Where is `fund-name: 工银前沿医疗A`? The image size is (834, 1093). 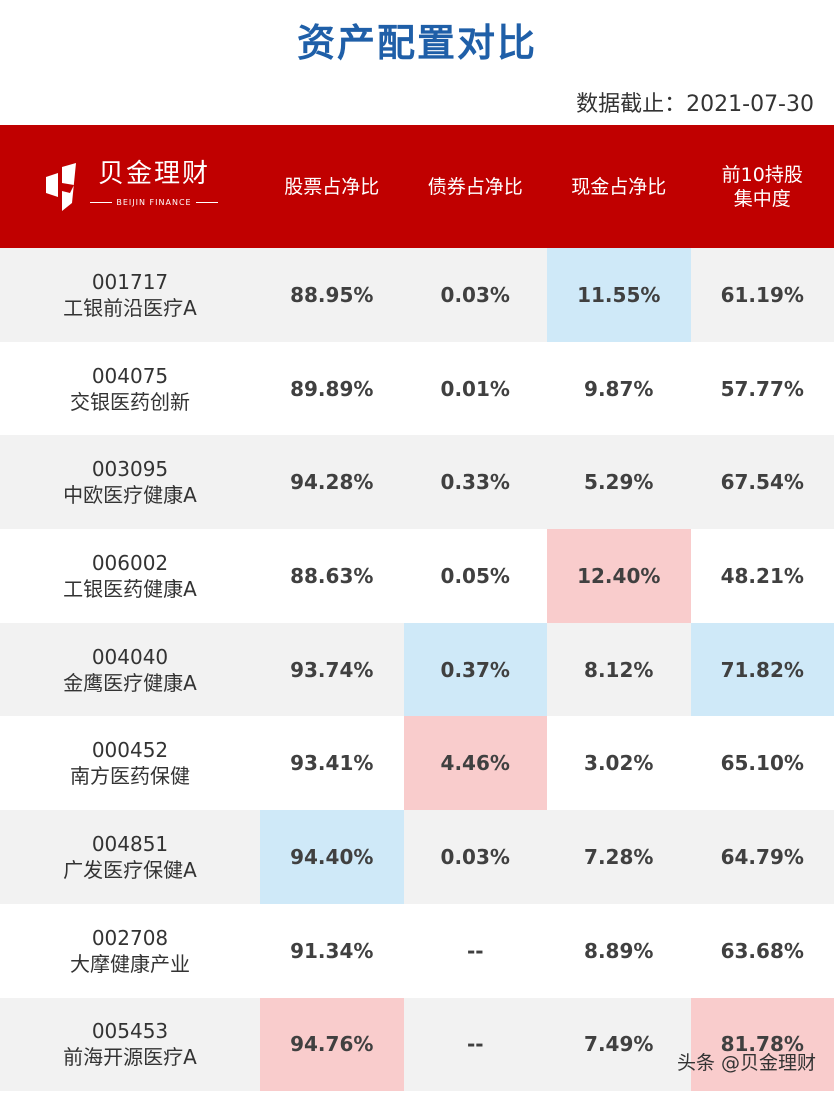 fund-name: 工银前沿医疗A is located at coordinates (130, 307).